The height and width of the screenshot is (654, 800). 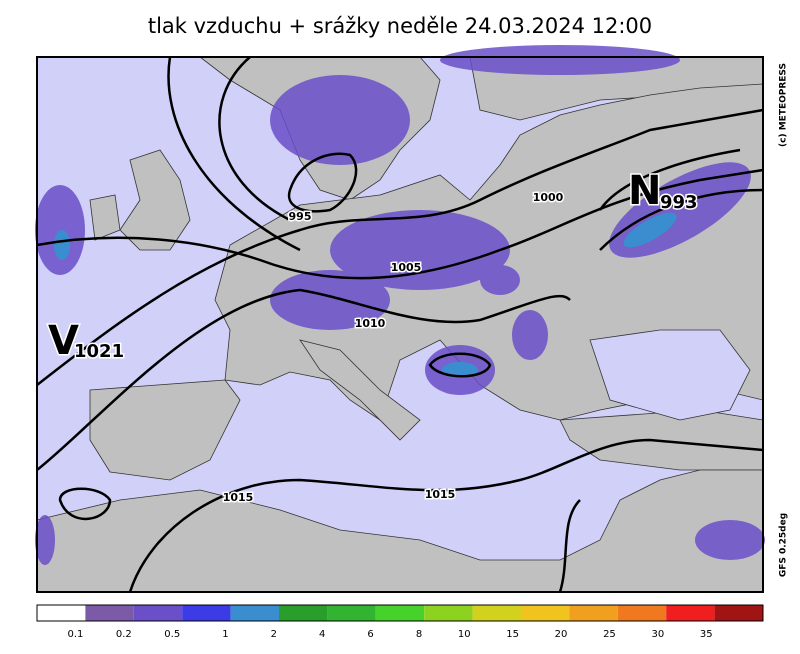 What do you see at coordinates (406, 267) in the screenshot?
I see `isobar-label: 1005` at bounding box center [406, 267].